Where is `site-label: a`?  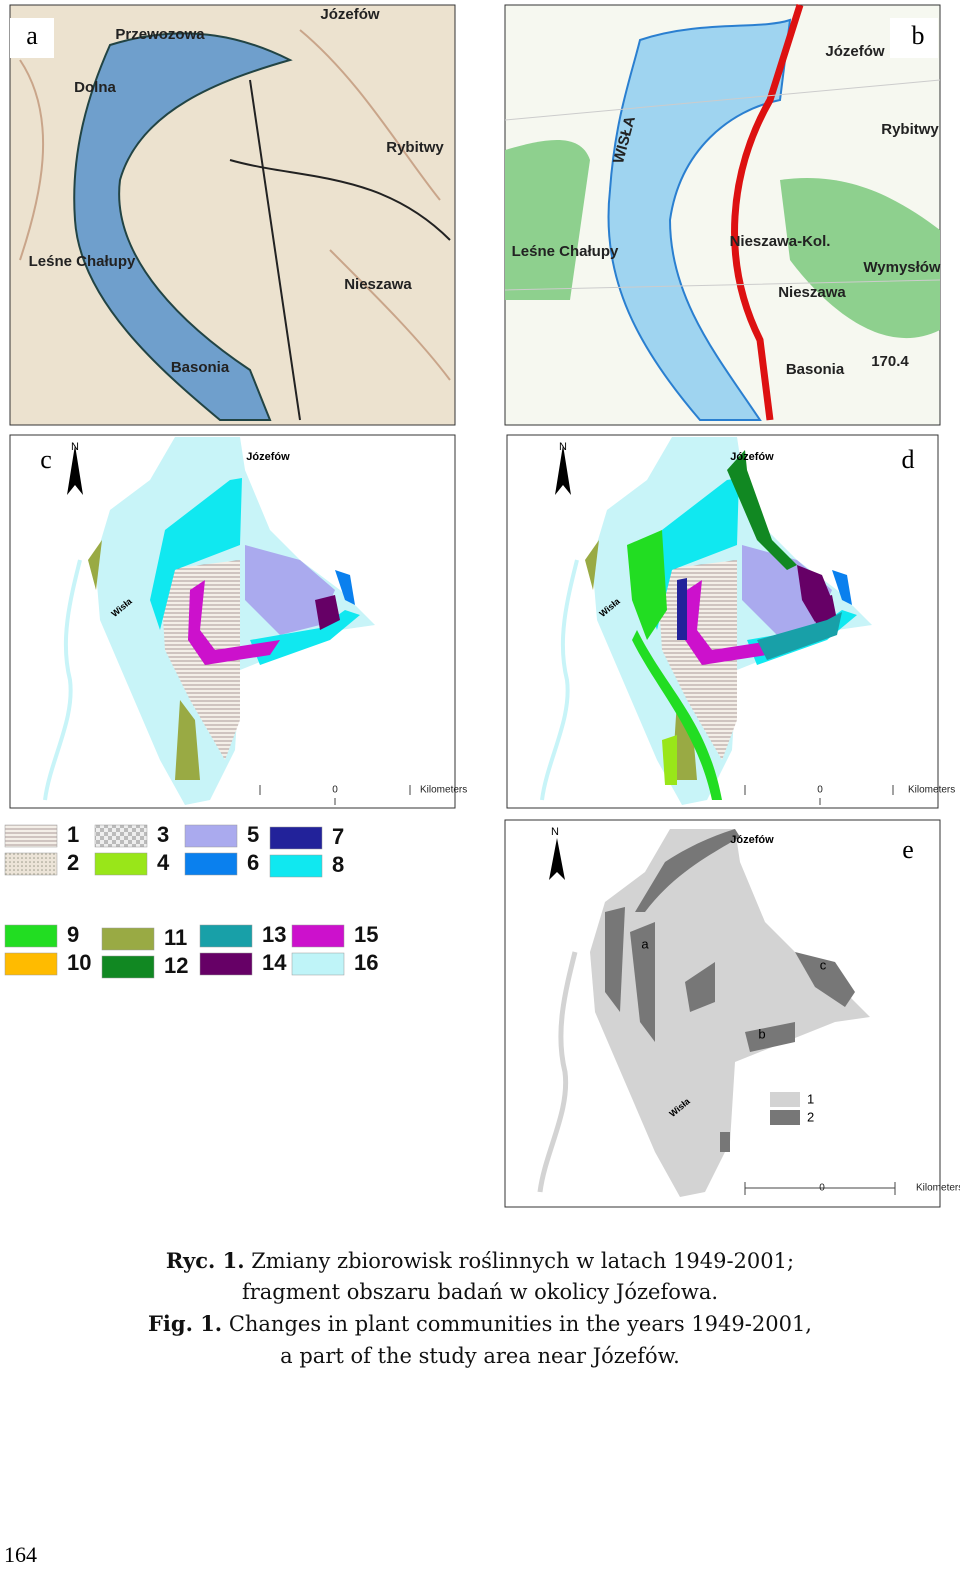
site-label: a is located at coordinates (645, 943).